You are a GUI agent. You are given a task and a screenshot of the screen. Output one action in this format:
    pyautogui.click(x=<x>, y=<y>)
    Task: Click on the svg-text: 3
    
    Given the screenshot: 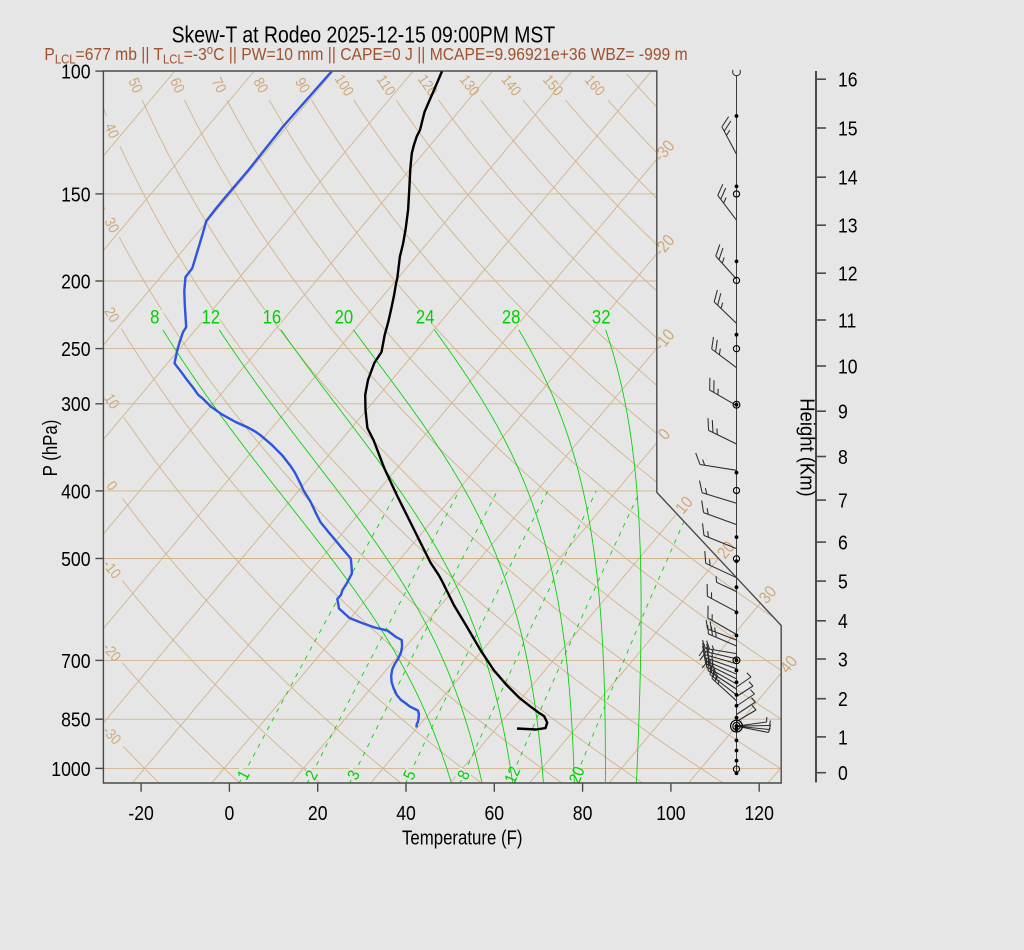 What is the action you would take?
    pyautogui.click(x=843, y=660)
    